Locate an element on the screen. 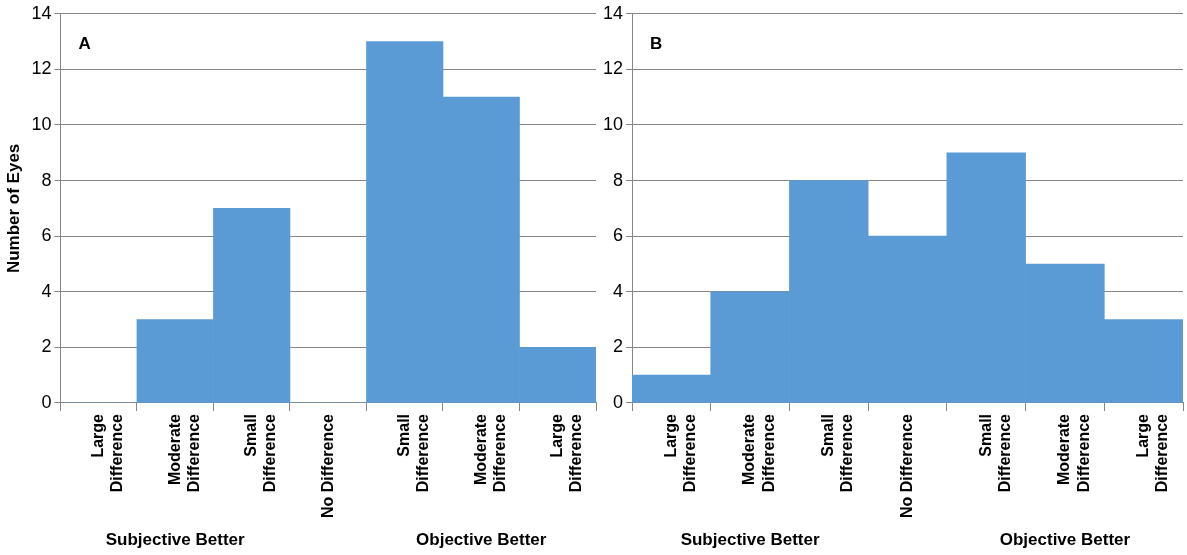  text: B is located at coordinates (656, 43).